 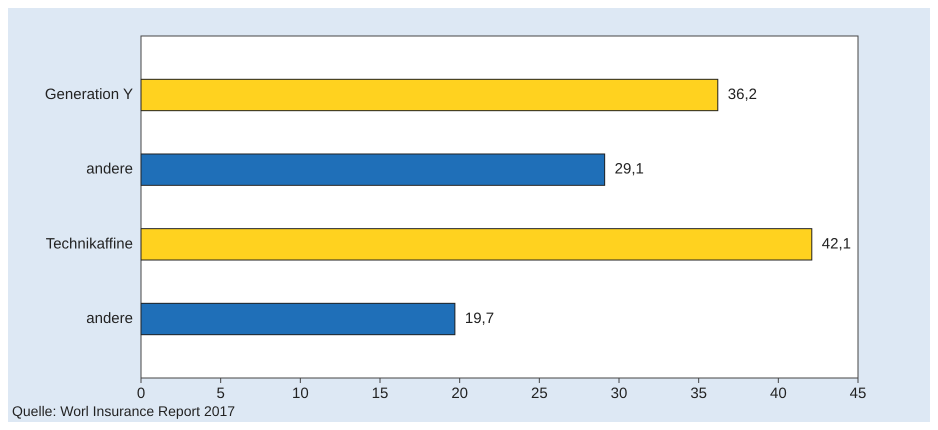 I want to click on source-note: Quelle: Worl Insurance Report 2017, so click(x=124, y=411).